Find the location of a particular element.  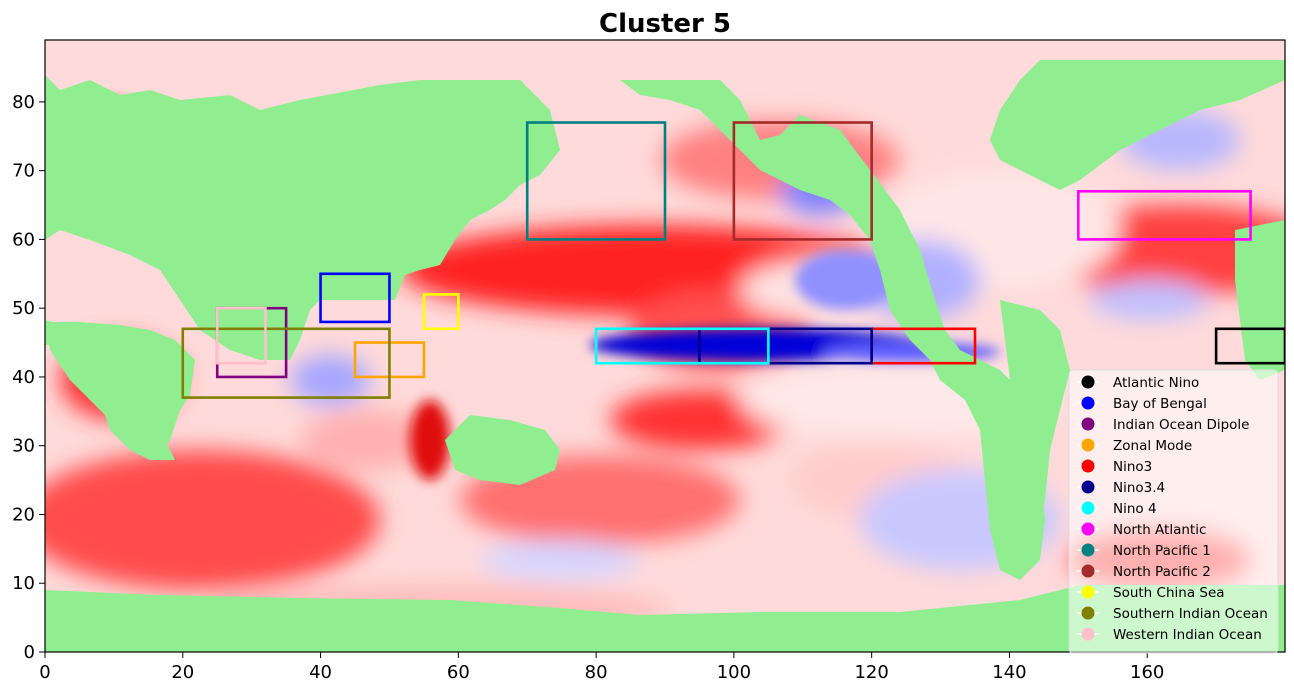

legend-label: Bay of Bengal is located at coordinates (1160, 404).